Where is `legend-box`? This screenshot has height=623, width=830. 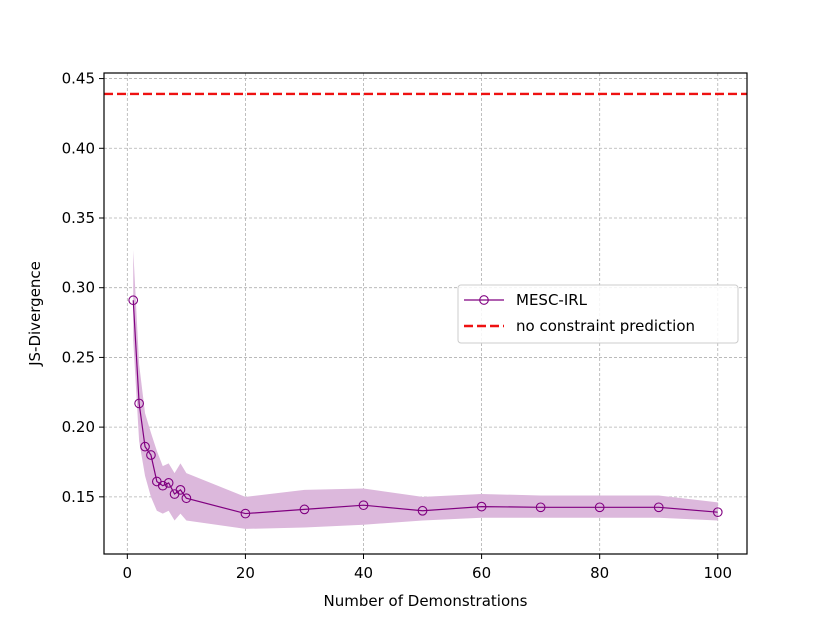
legend-box is located at coordinates (598, 314).